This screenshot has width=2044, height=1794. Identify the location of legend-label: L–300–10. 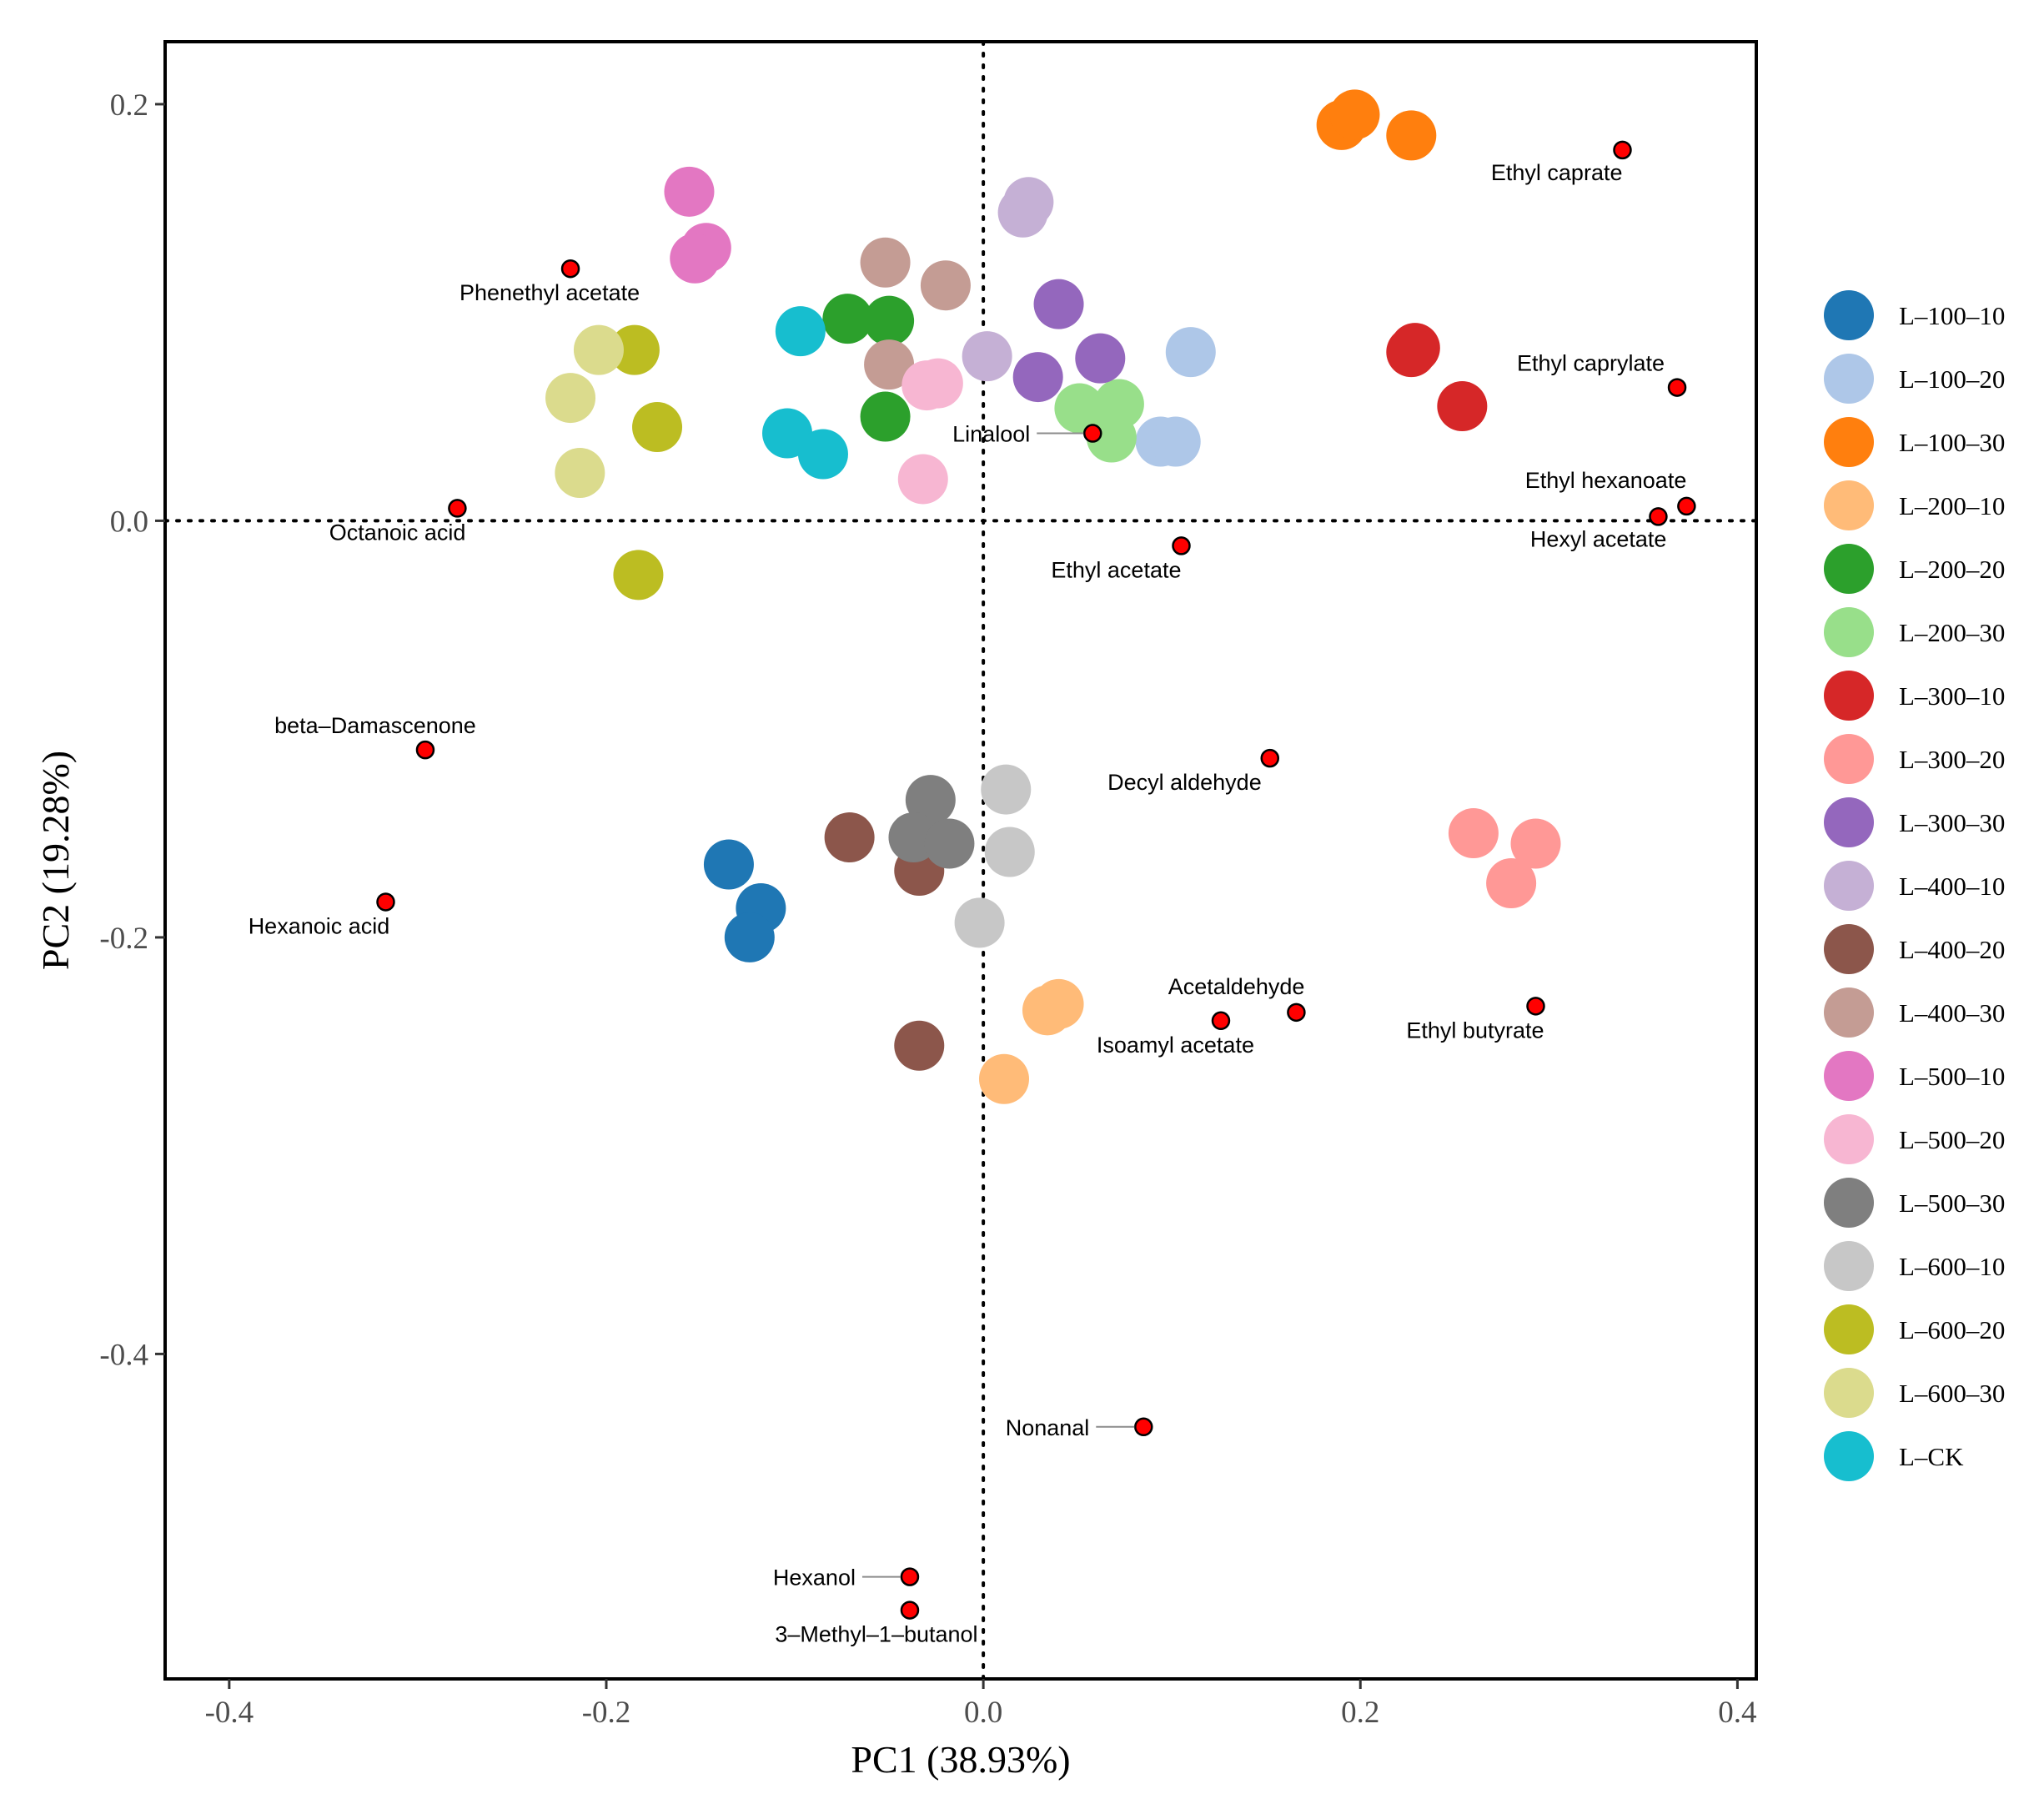
(1952, 696).